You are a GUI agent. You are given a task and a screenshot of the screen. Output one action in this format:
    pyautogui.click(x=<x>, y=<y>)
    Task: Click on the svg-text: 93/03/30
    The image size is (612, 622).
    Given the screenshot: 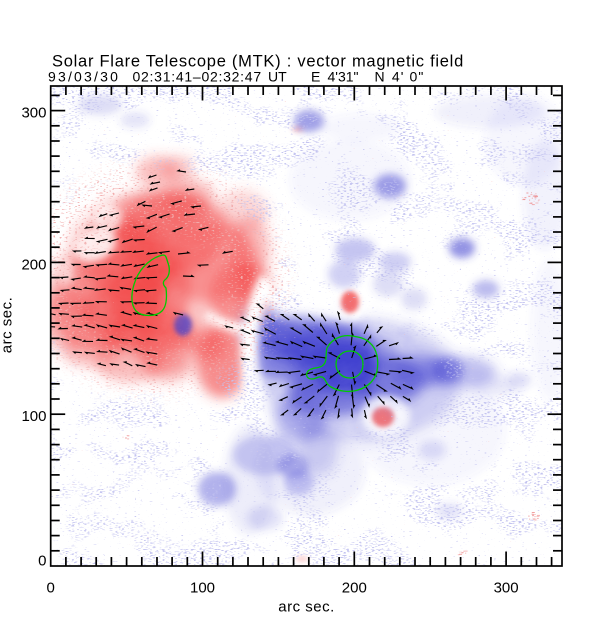 What is the action you would take?
    pyautogui.click(x=84, y=77)
    